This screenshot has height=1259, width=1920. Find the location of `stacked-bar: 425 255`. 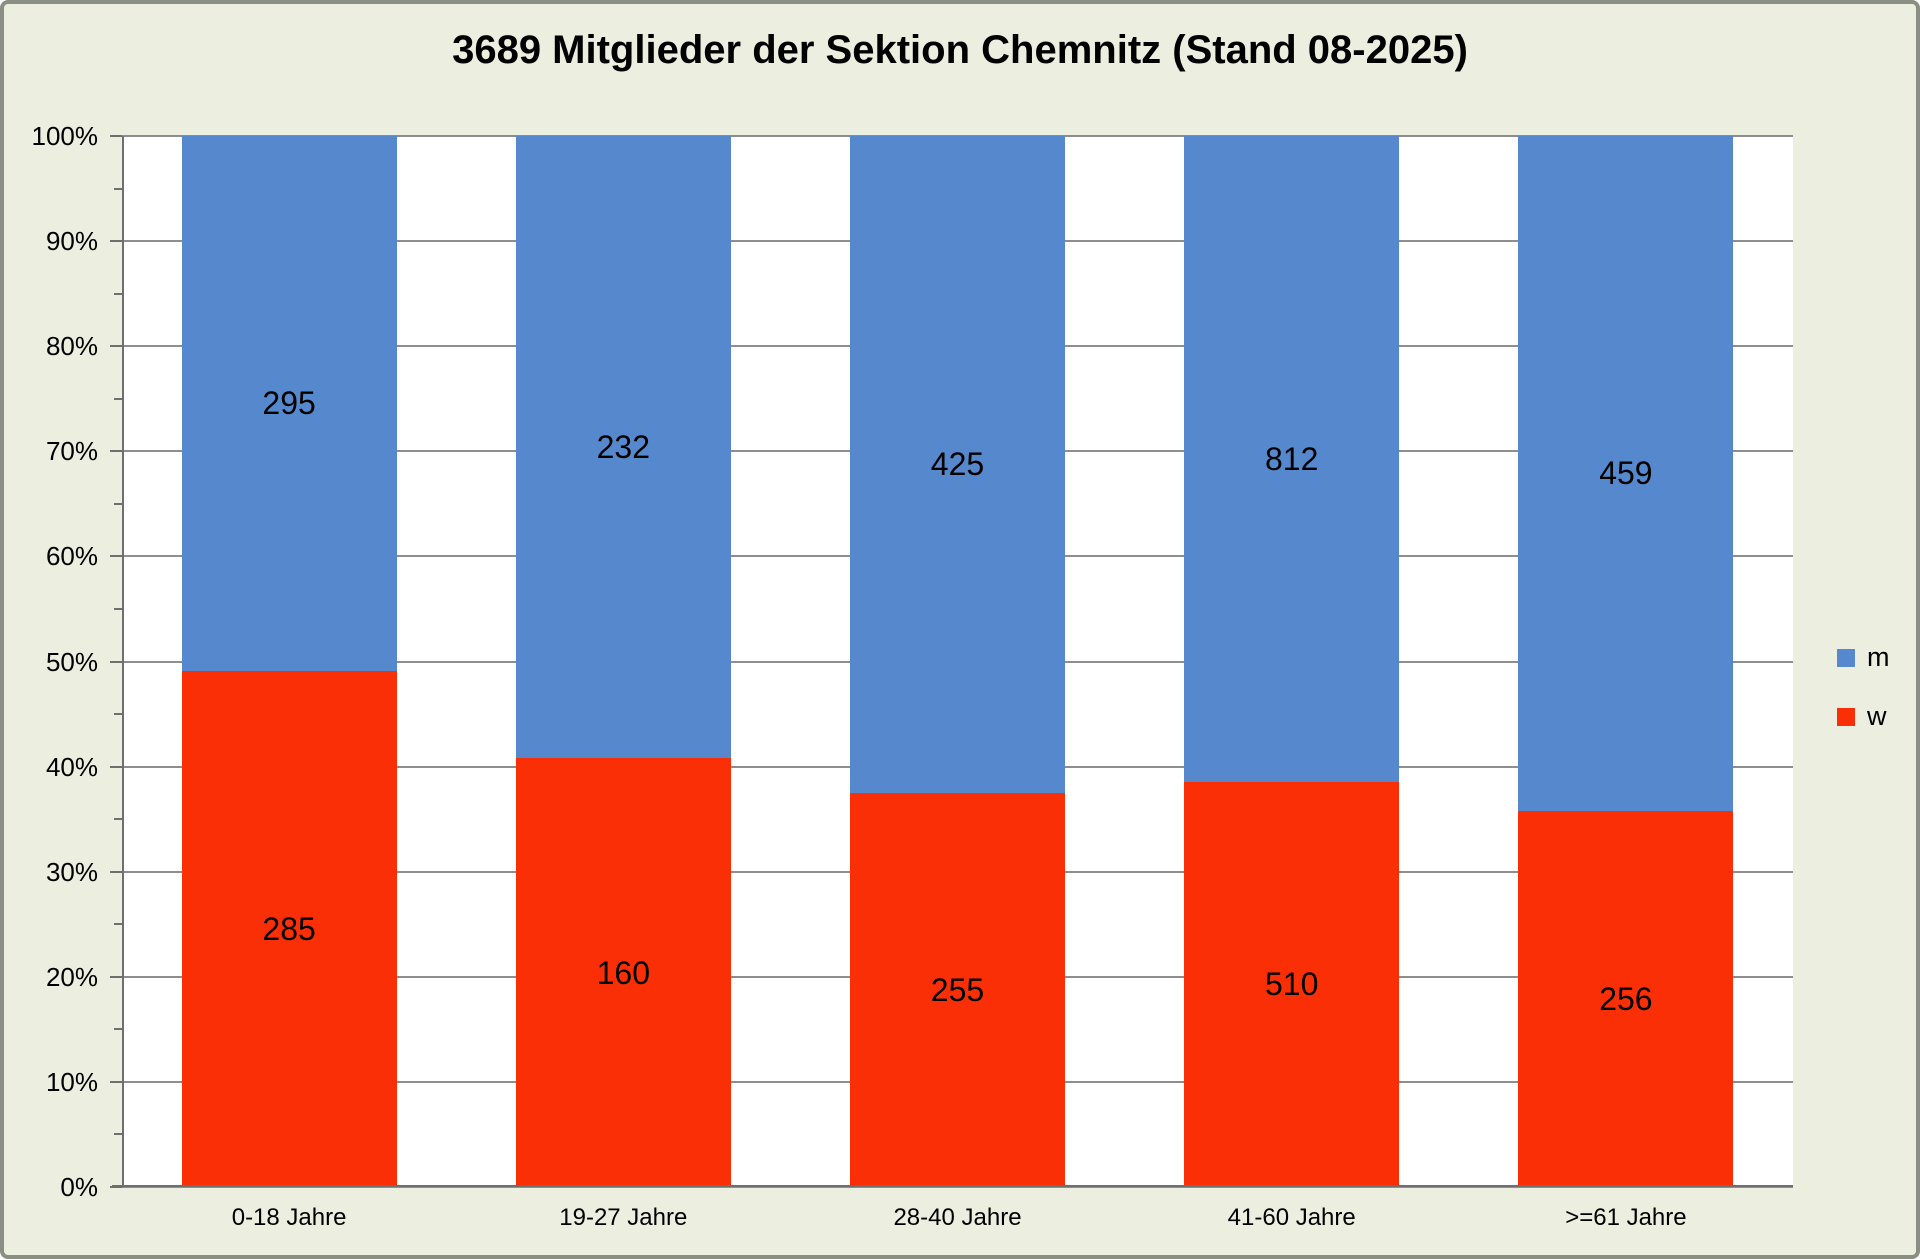

stacked-bar: 425 255 is located at coordinates (957, 661).